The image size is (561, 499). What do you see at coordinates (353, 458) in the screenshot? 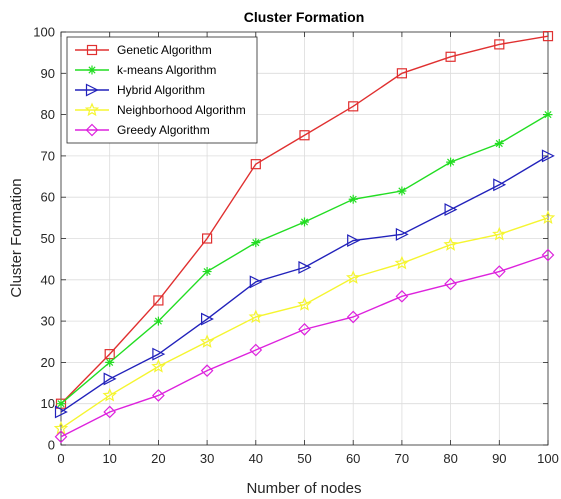
I see `x-tick-label: 60` at bounding box center [353, 458].